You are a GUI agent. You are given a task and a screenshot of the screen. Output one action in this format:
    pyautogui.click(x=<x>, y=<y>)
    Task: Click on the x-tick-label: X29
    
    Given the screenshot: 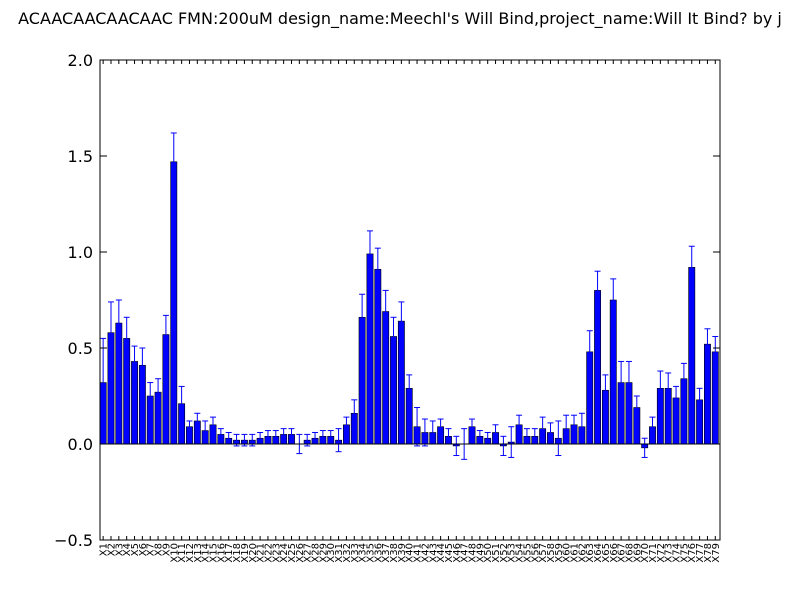 What is the action you would take?
    pyautogui.click(x=323, y=553)
    